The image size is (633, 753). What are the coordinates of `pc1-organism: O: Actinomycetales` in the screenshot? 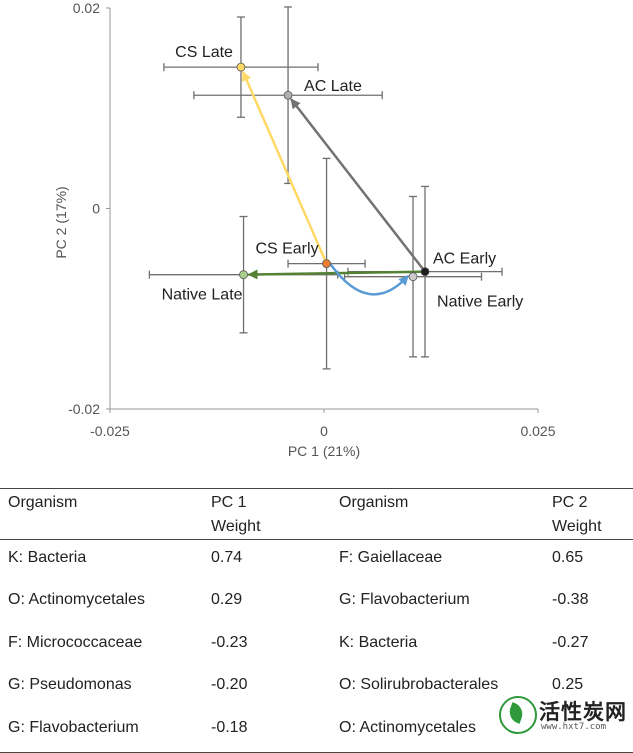 It's located at (76, 599).